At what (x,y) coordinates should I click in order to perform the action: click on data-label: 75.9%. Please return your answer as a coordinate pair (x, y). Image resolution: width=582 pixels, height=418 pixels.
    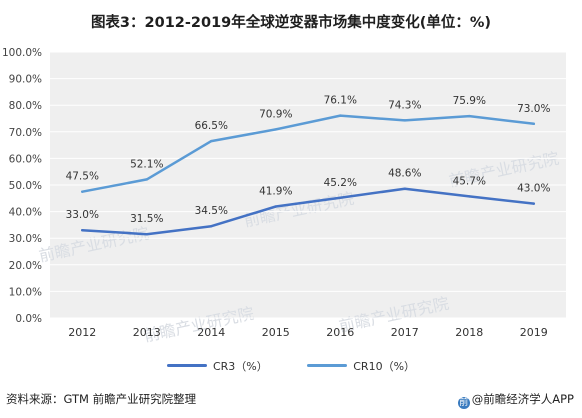
    Looking at the image, I should click on (469, 101).